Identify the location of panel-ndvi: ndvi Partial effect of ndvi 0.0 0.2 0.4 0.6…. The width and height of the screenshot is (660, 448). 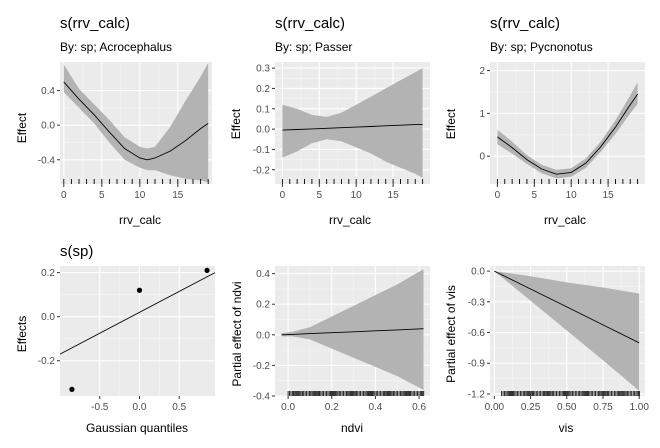
(330, 350).